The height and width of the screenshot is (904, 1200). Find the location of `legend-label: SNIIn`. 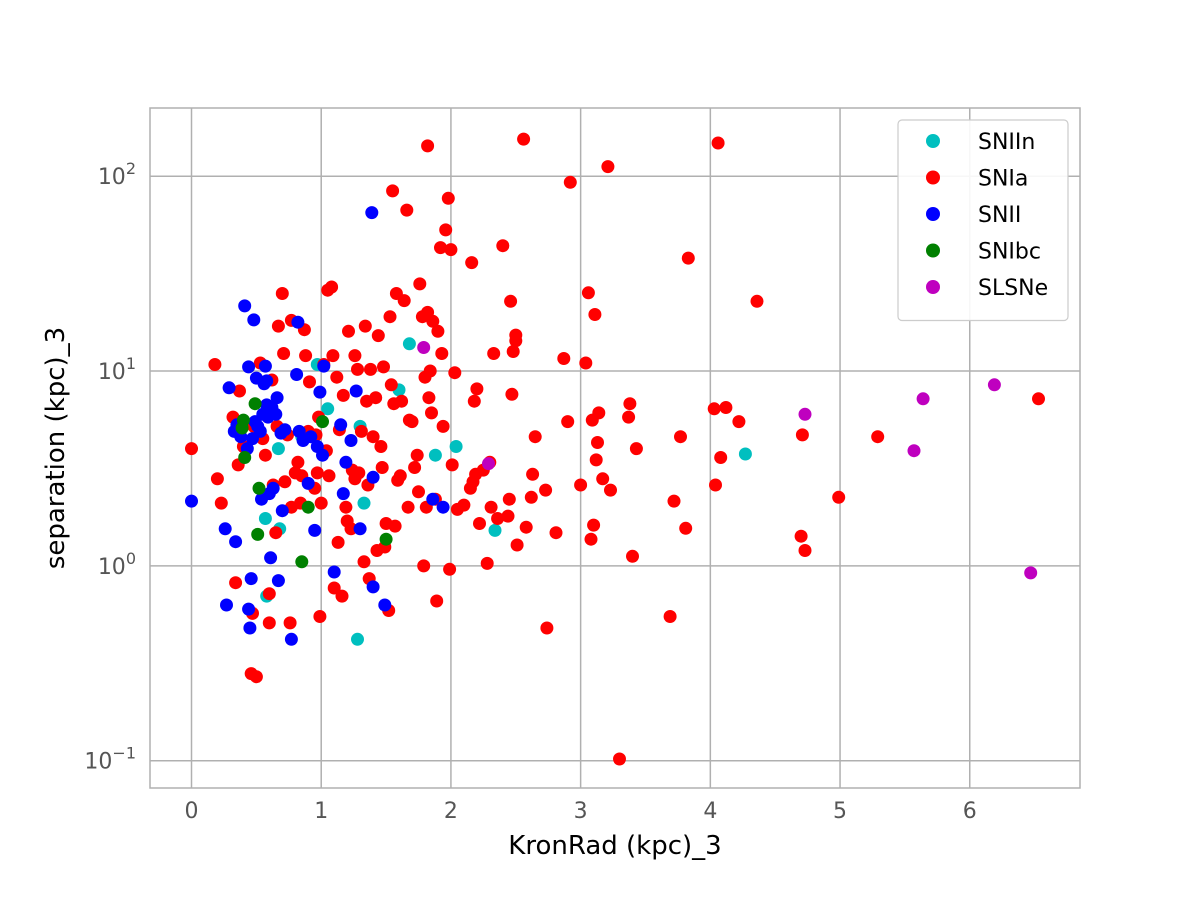

legend-label: SNIIn is located at coordinates (1006, 142).